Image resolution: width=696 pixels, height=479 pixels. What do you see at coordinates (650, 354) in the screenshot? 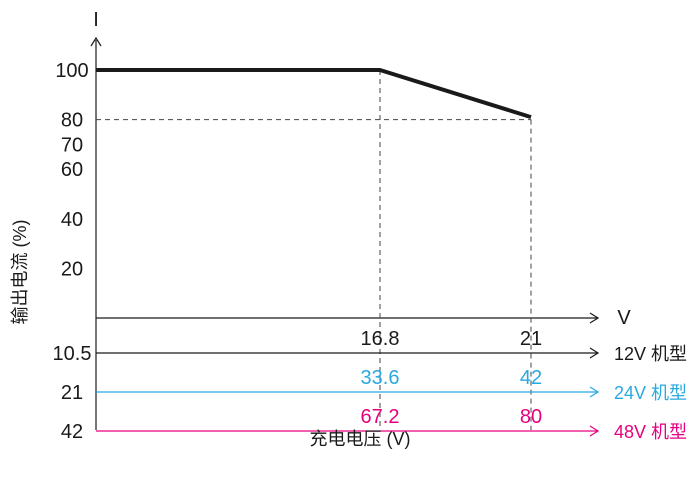
I see `scale-model-label: 12V 机型` at bounding box center [650, 354].